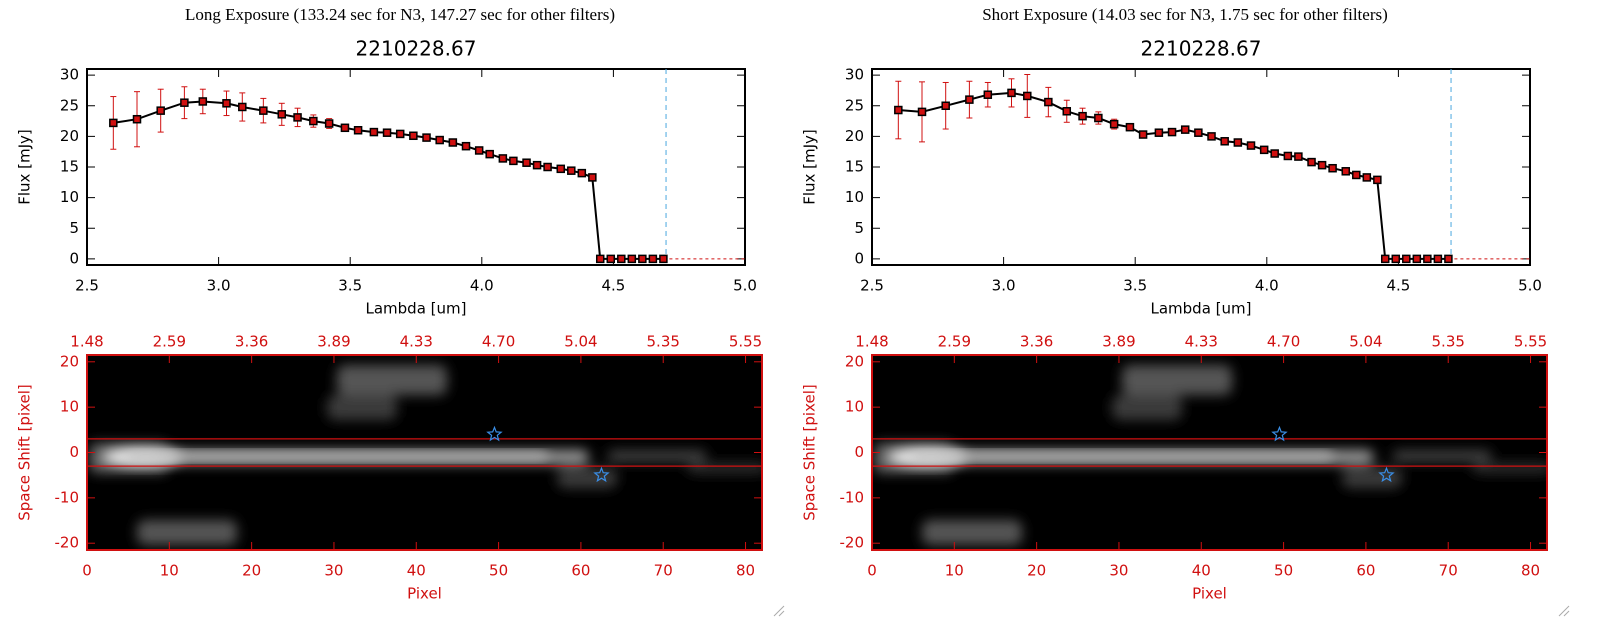 The height and width of the screenshot is (630, 1600). What do you see at coordinates (169, 342) in the screenshot?
I see `x2-tick-label: 2.59` at bounding box center [169, 342].